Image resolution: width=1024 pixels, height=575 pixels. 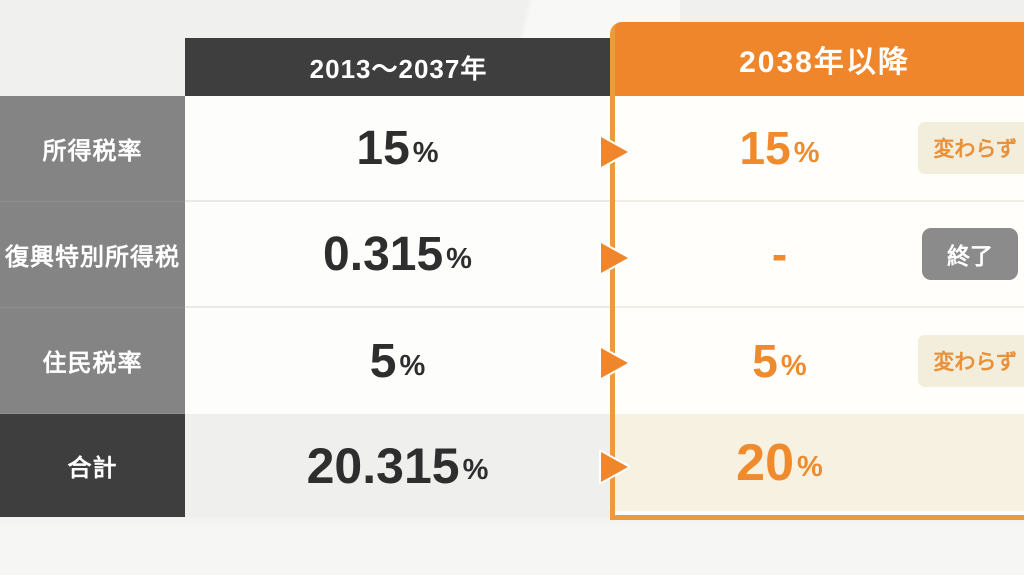 What do you see at coordinates (92, 149) in the screenshot?
I see `row-label-income-tax: 所得税率` at bounding box center [92, 149].